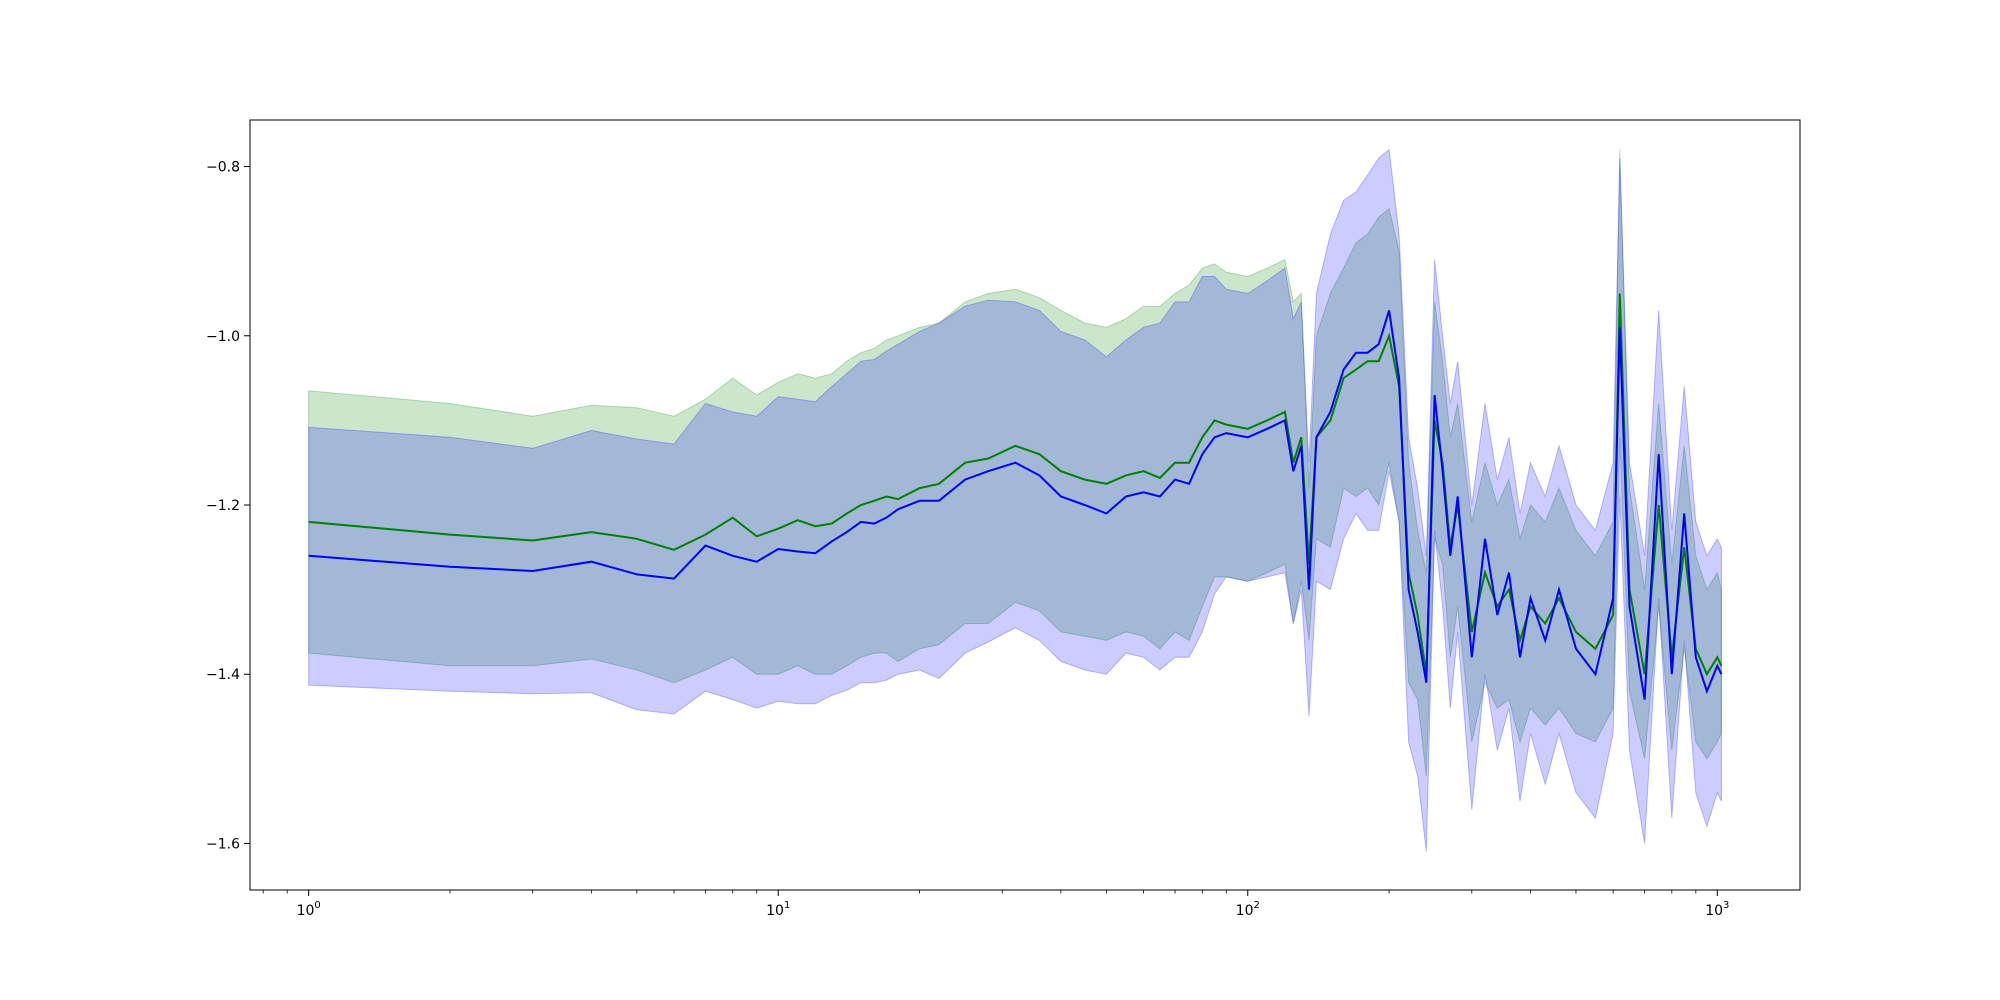  I want to click on x-tick-label: 10⁰, so click(309, 909).